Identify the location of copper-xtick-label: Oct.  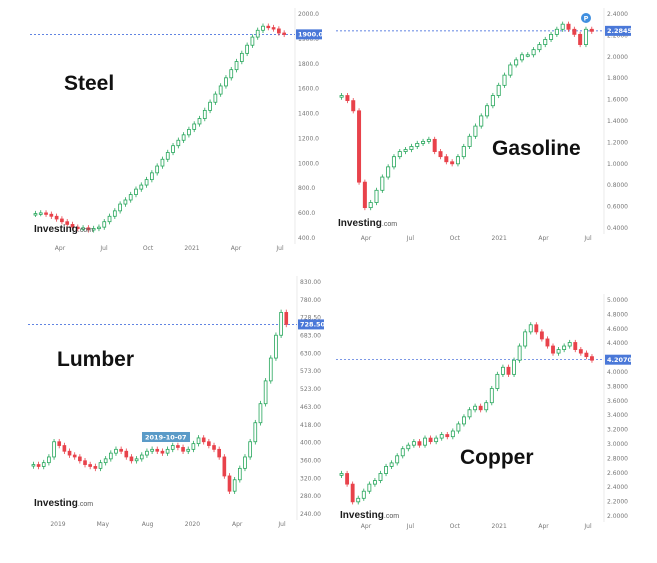
(455, 526).